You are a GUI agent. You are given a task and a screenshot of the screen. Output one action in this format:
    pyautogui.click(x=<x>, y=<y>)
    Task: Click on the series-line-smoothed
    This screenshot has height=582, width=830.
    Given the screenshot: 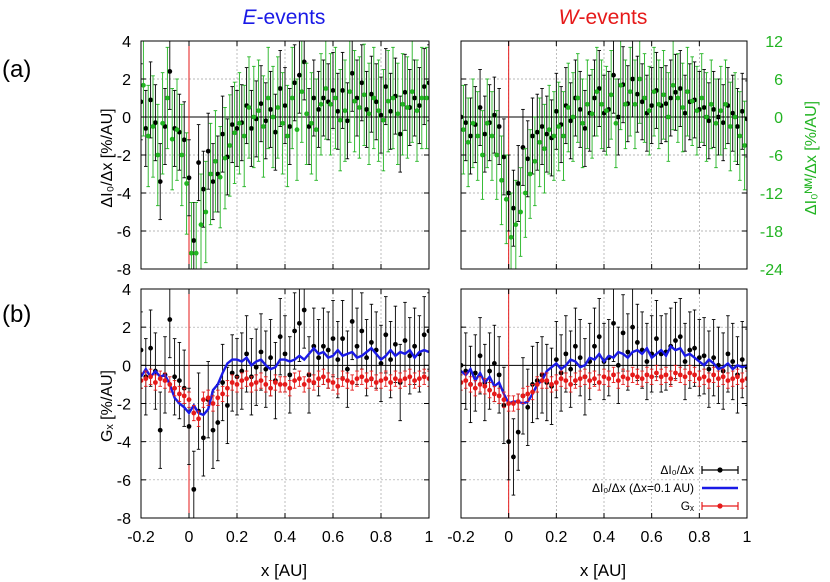 What is the action you would take?
    pyautogui.click(x=285, y=381)
    